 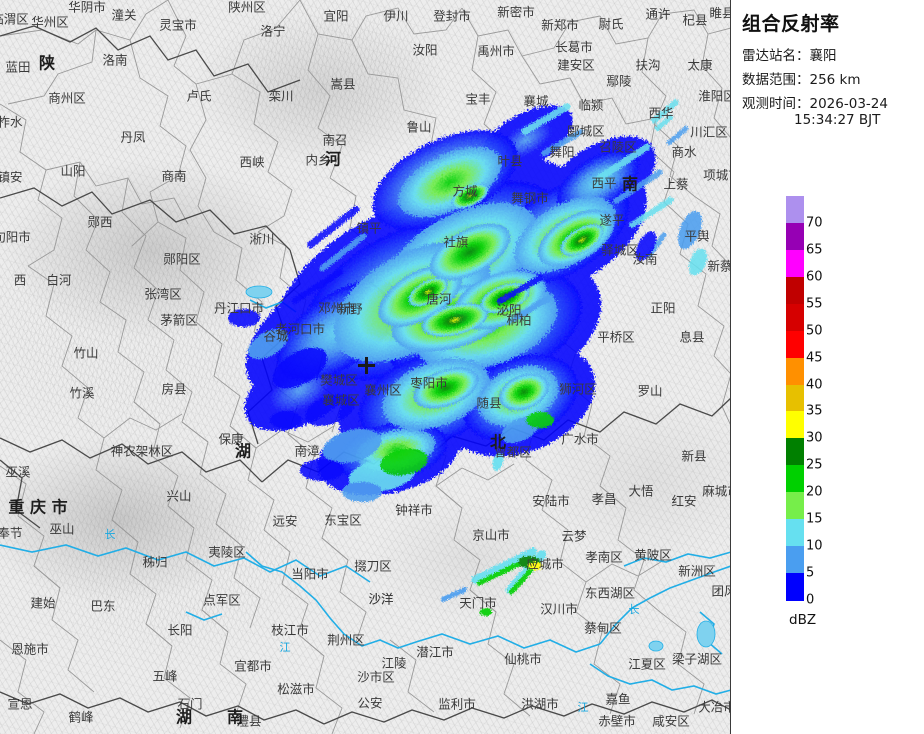 What do you see at coordinates (604, 557) in the screenshot?
I see `map-label-county: 孝南区` at bounding box center [604, 557].